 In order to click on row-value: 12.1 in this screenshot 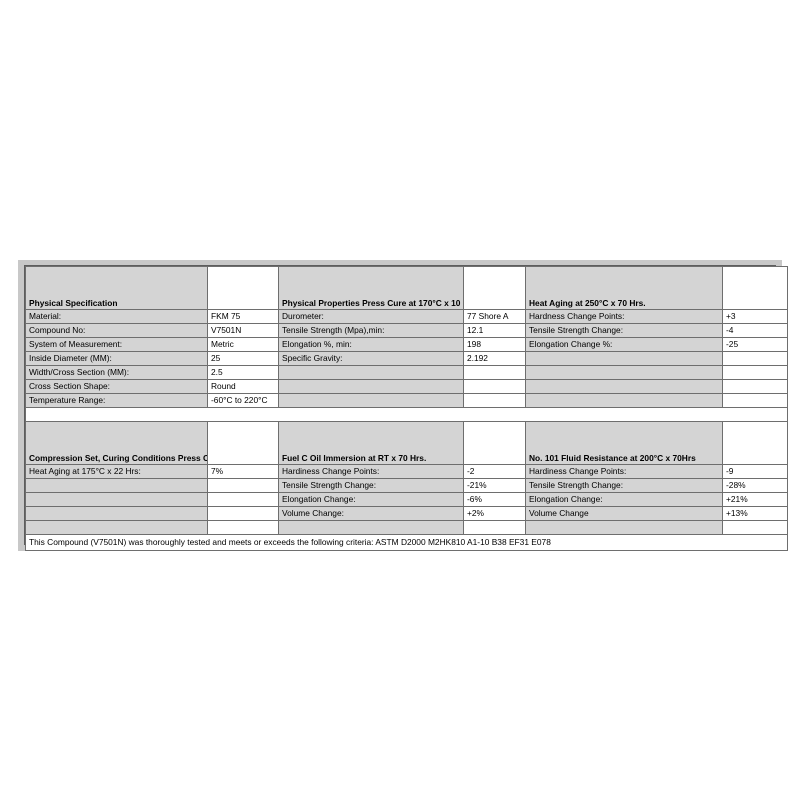, I will do `click(494, 330)`.